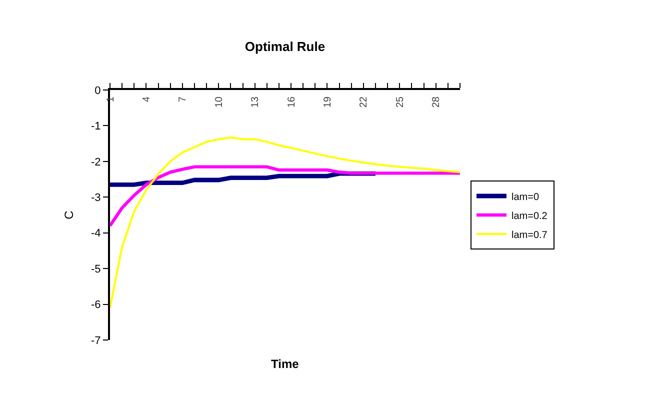  What do you see at coordinates (436, 102) in the screenshot?
I see `x-tick-label: 28` at bounding box center [436, 102].